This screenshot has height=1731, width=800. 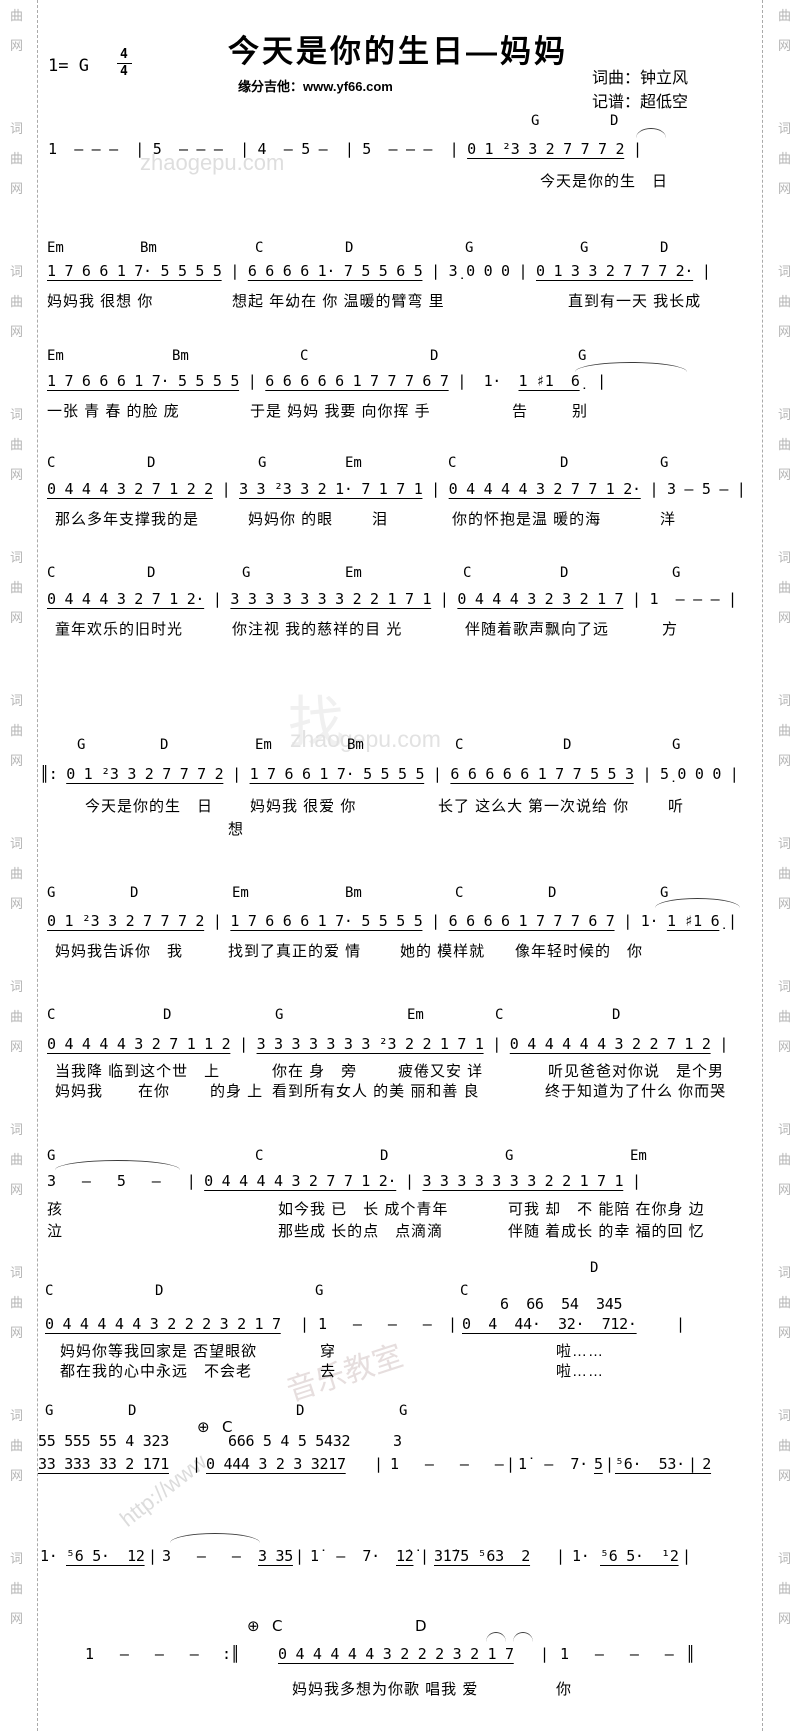 What do you see at coordinates (361, 1231) in the screenshot?
I see `lyric-text: 那些成 长的点 点滴滴` at bounding box center [361, 1231].